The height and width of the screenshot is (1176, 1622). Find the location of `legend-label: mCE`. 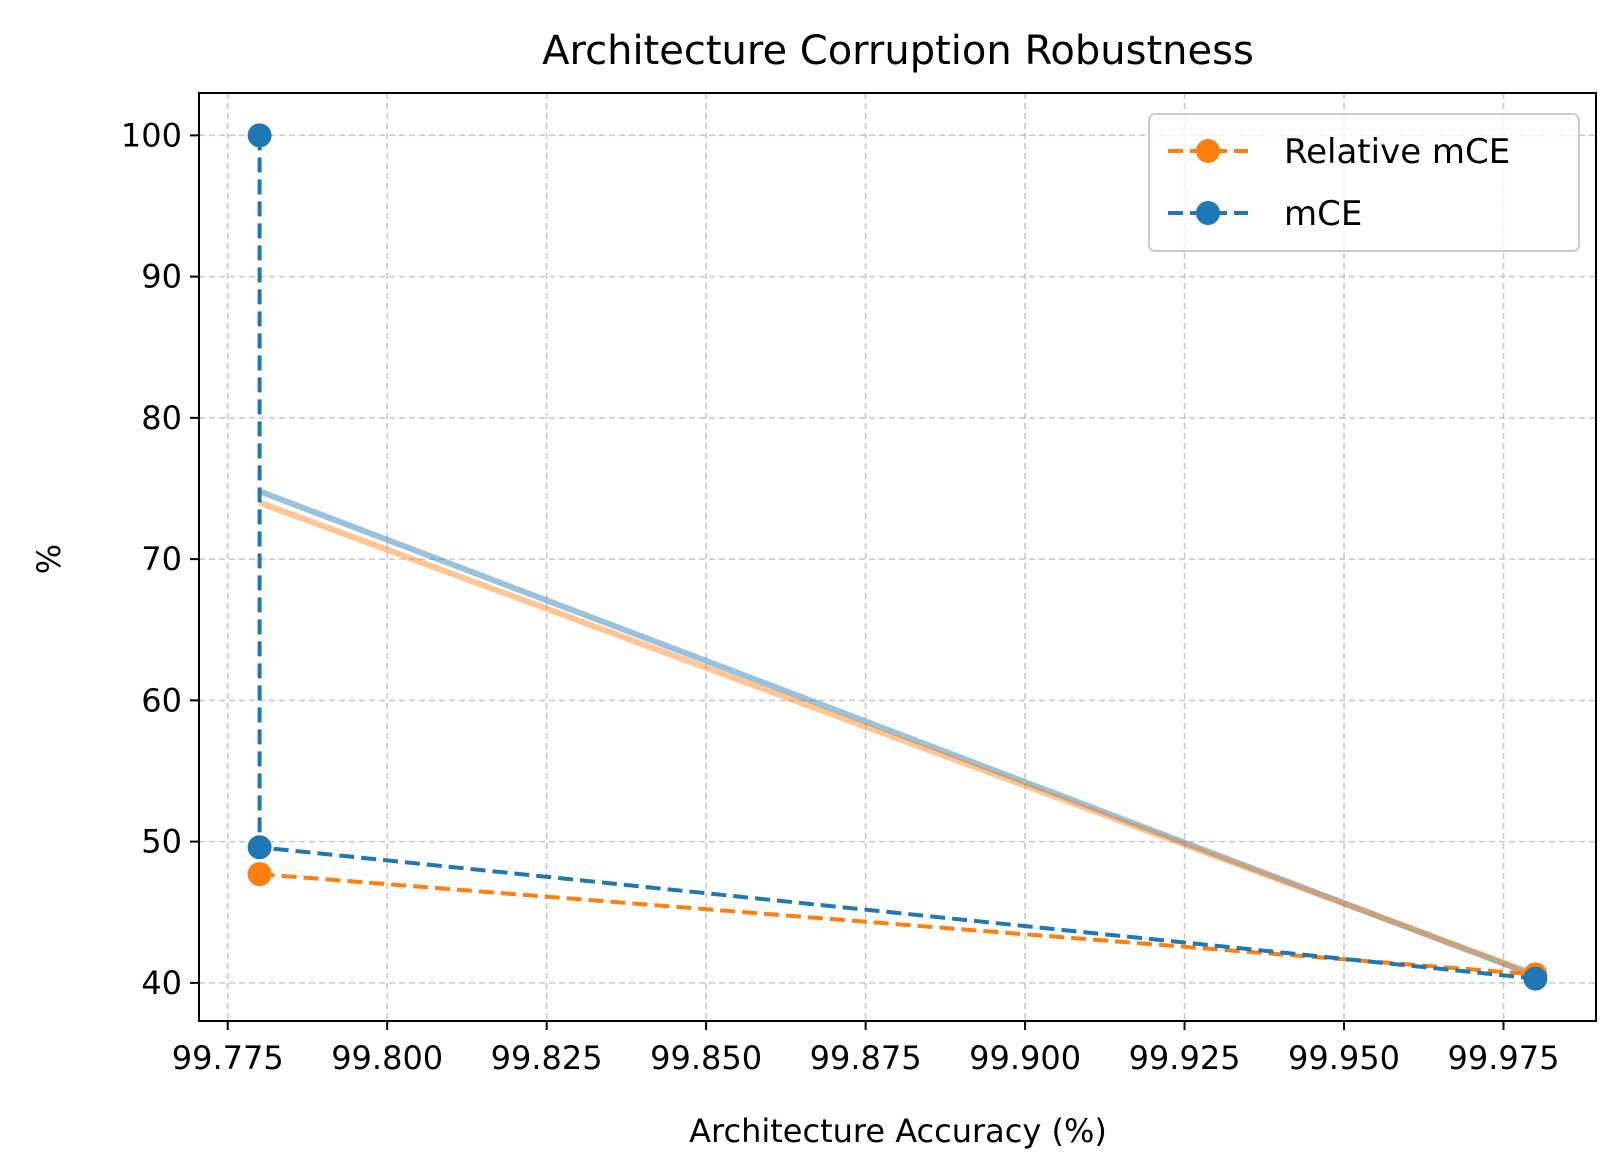

legend-label: mCE is located at coordinates (1323, 214).